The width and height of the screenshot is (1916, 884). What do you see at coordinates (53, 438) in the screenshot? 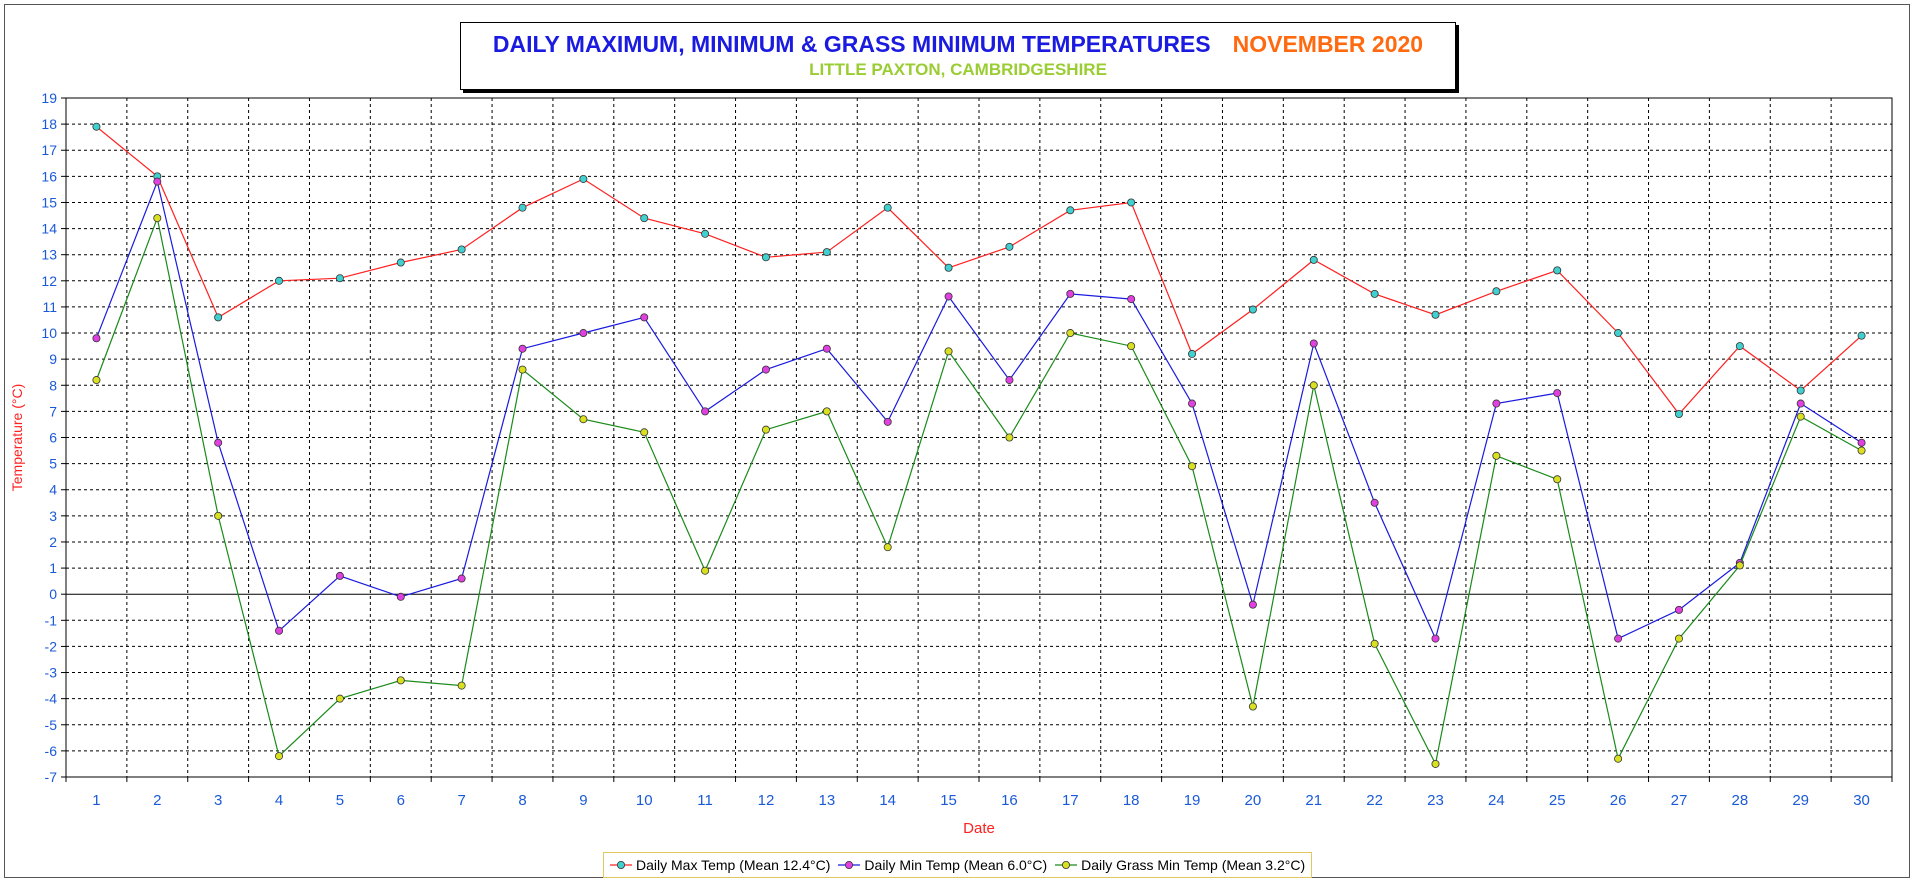
I see `y-tick-label: 6` at bounding box center [53, 438].